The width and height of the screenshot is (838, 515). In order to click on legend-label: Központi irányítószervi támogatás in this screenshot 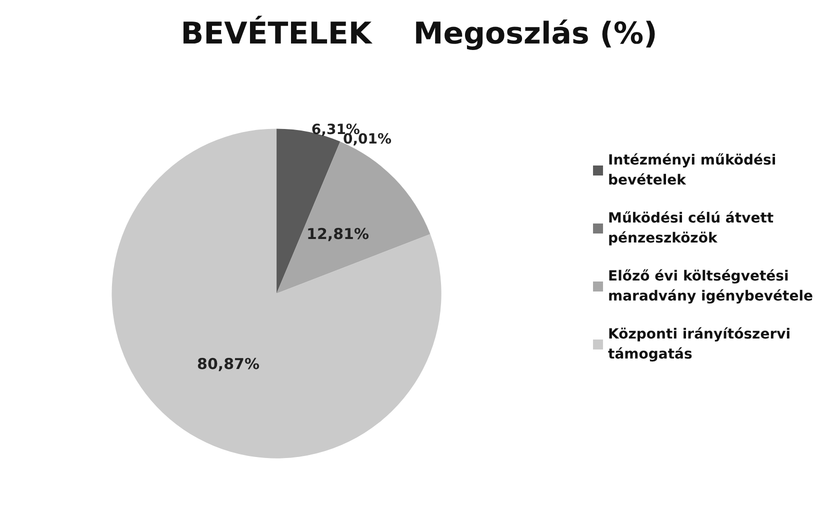, I will do `click(699, 344)`.